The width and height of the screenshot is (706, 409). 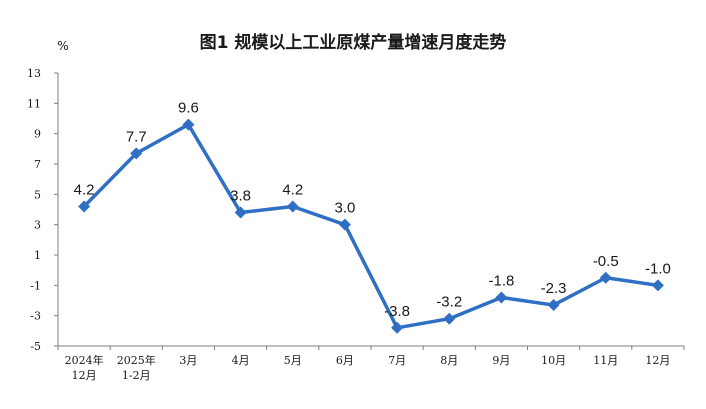 I want to click on data-label: -0.5, so click(x=606, y=261).